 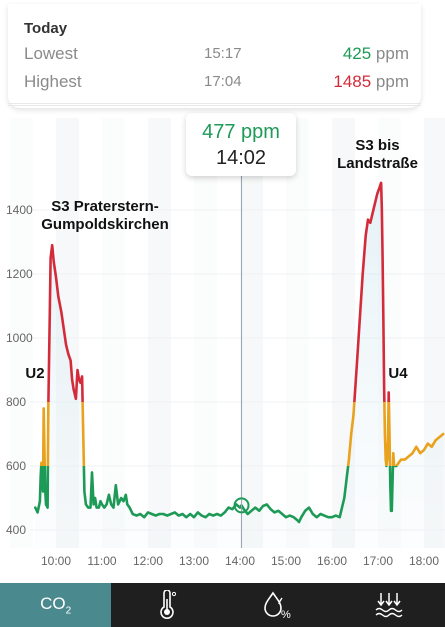 I want to click on highest-value-wrap: 1485 ppm, so click(x=371, y=82).